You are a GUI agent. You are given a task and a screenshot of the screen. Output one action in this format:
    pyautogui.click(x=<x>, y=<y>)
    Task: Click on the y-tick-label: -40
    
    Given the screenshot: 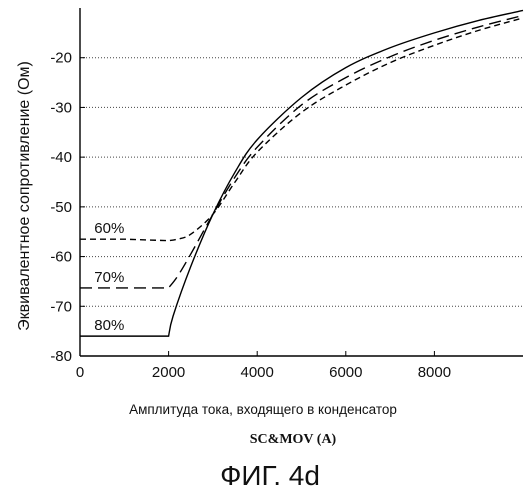 What is the action you would take?
    pyautogui.click(x=61, y=157)
    